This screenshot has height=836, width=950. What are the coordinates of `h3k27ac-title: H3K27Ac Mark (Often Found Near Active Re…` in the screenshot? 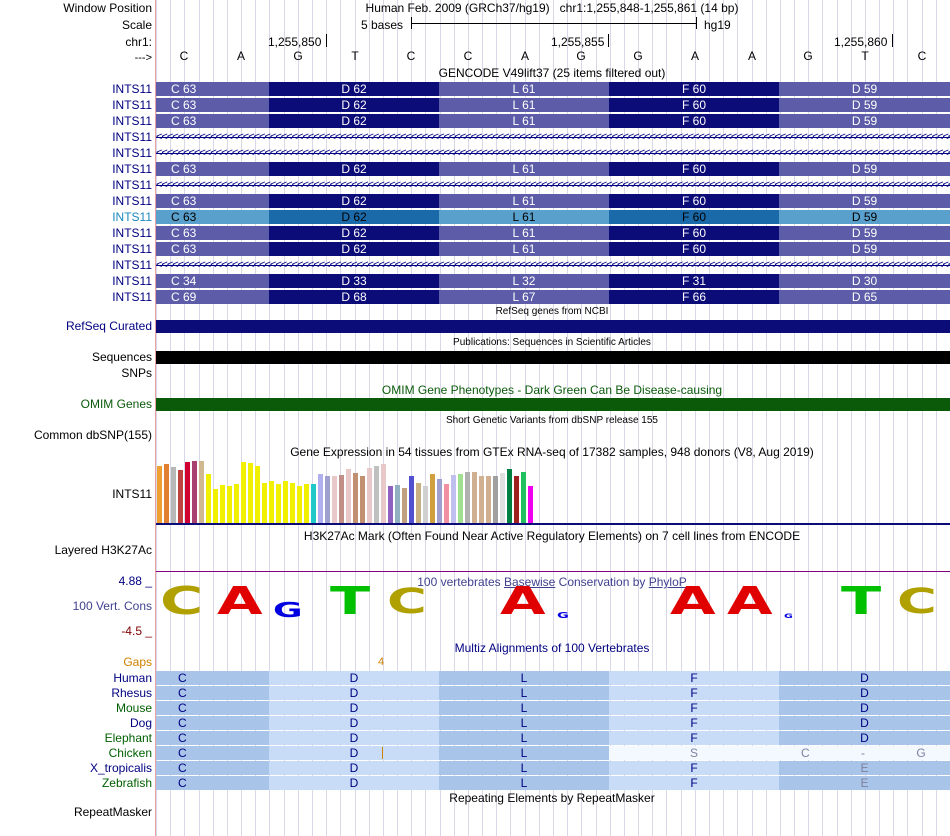 It's located at (552, 536).